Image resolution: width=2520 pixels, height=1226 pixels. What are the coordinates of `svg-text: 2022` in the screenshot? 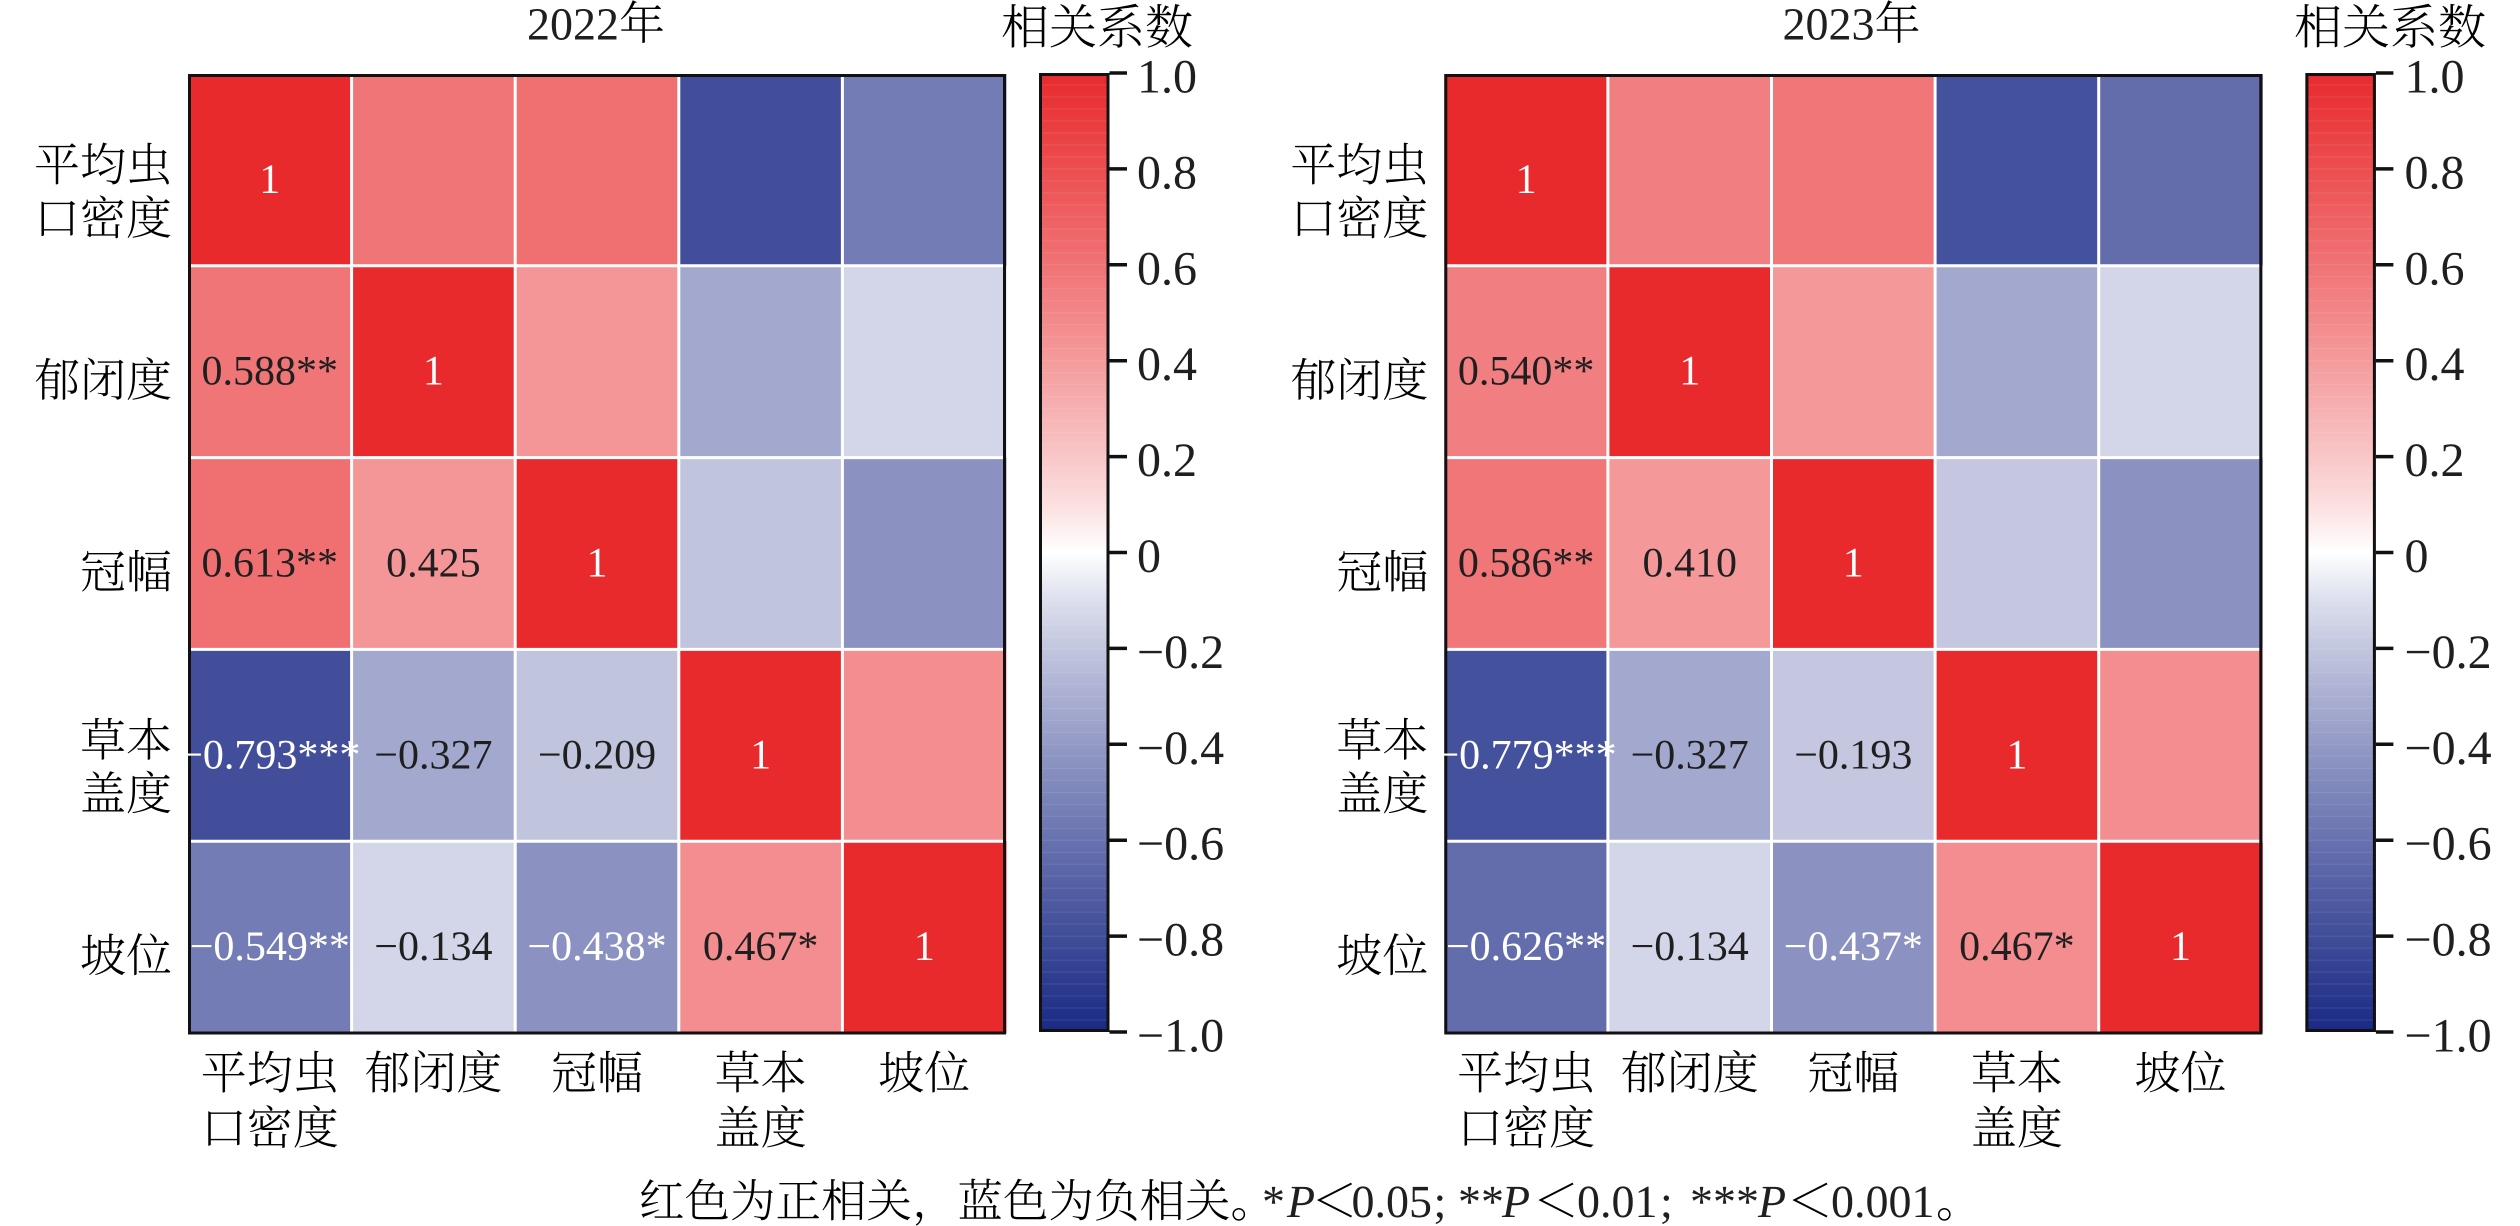 It's located at (573, 25).